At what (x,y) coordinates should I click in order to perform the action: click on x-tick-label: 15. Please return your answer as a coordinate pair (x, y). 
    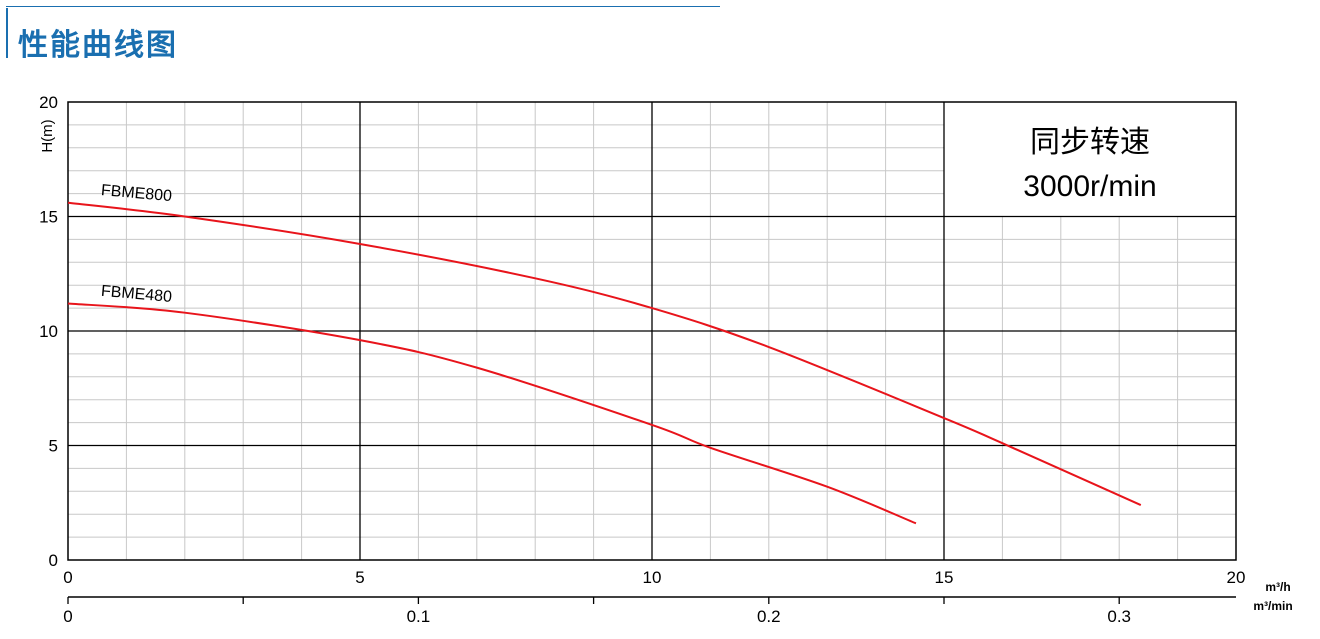
    Looking at the image, I should click on (944, 577).